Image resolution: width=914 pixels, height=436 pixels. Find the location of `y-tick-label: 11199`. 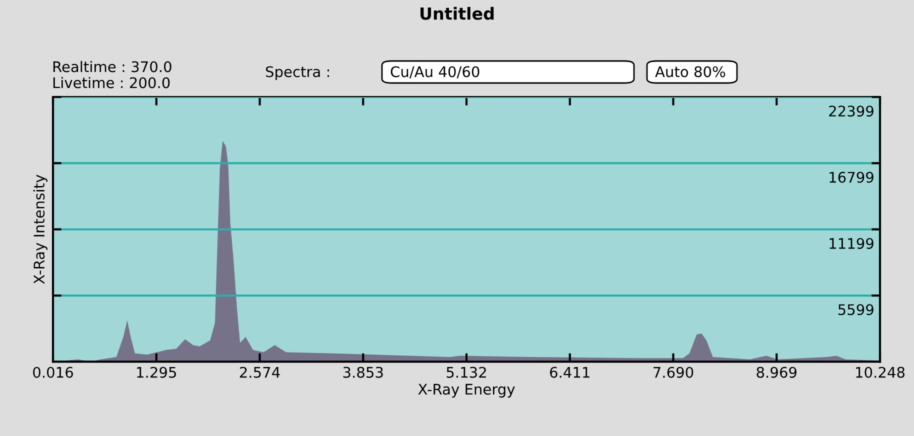

y-tick-label: 11199 is located at coordinates (852, 243).